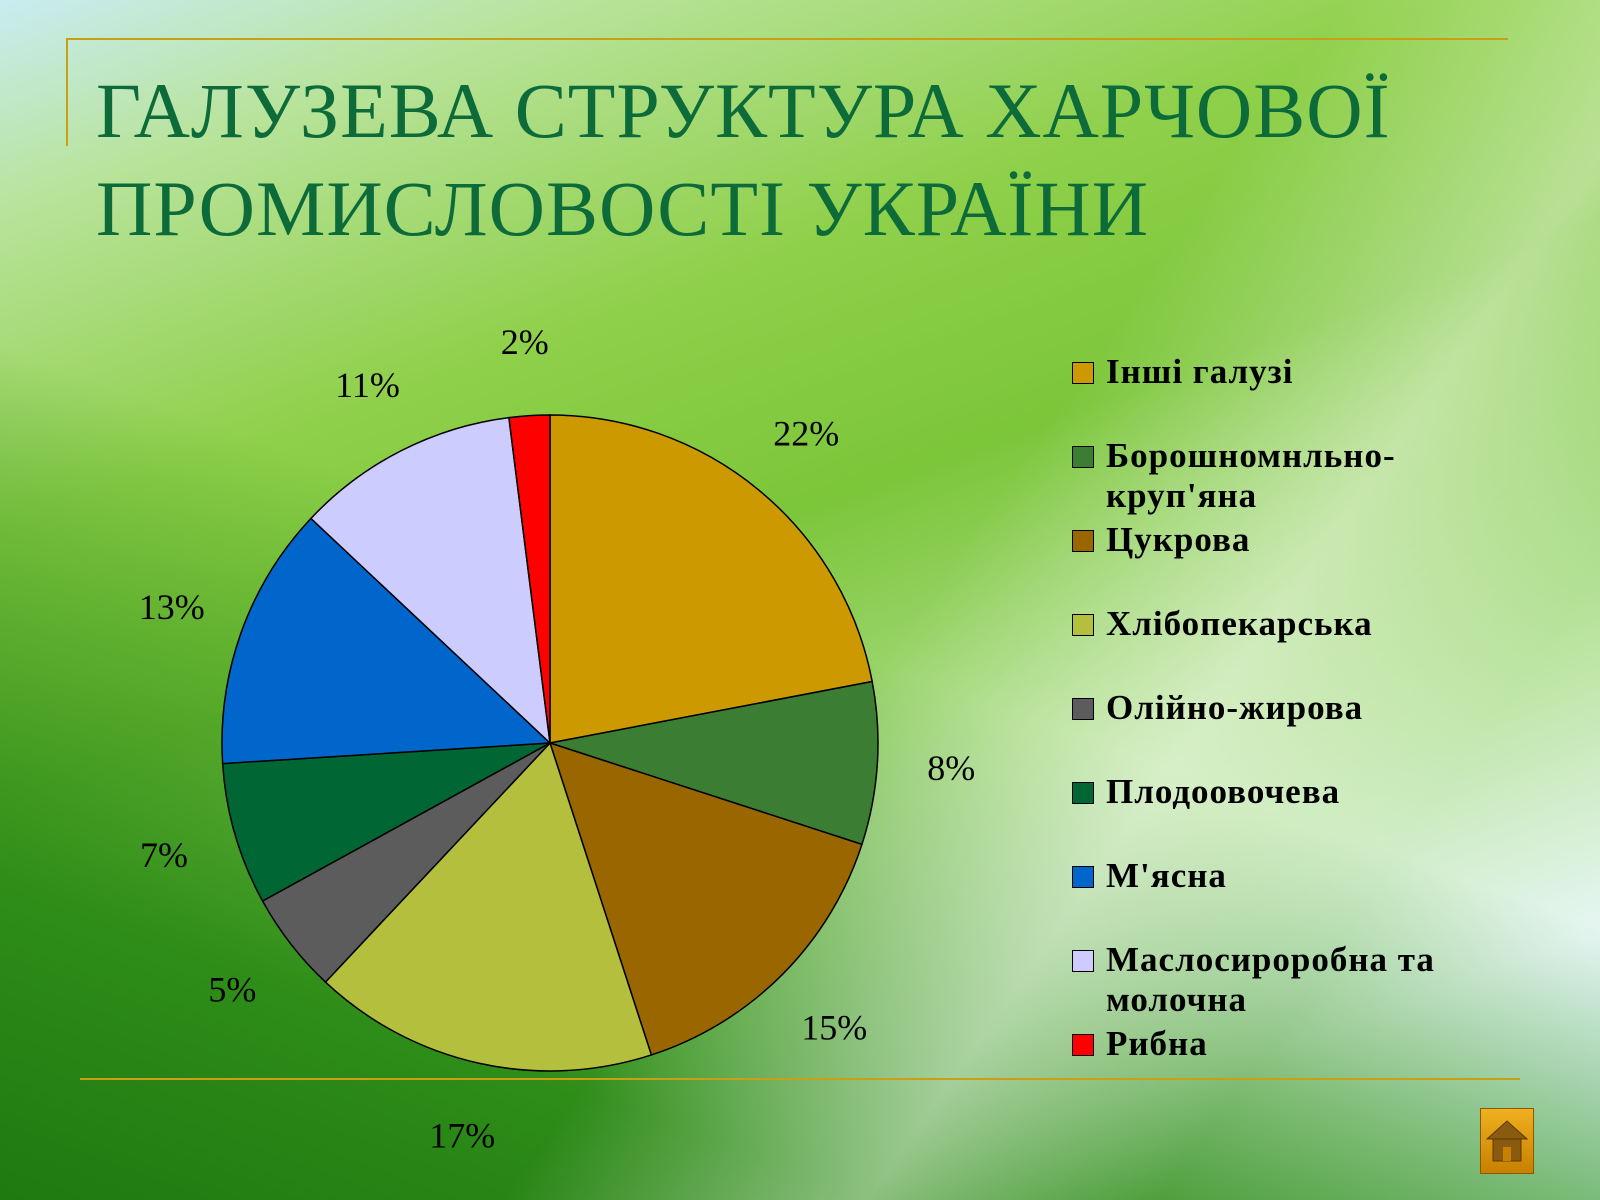  Describe the element at coordinates (67, 92) in the screenshot. I see `left-rule` at that location.